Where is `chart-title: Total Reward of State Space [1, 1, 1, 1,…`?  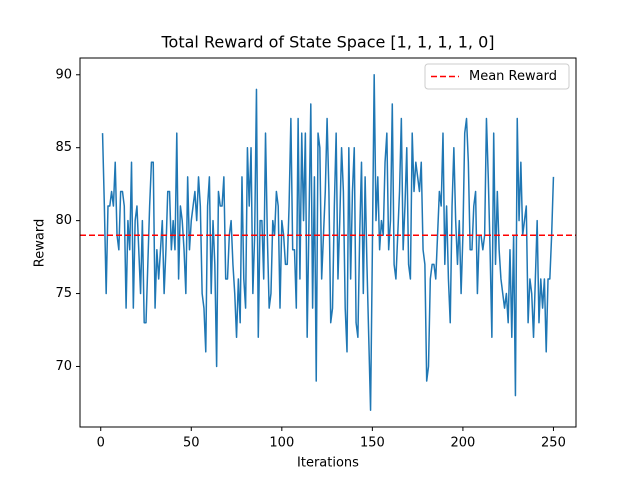
chart-title: Total Reward of State Space [1, 1, 1, 1,… is located at coordinates (328, 42).